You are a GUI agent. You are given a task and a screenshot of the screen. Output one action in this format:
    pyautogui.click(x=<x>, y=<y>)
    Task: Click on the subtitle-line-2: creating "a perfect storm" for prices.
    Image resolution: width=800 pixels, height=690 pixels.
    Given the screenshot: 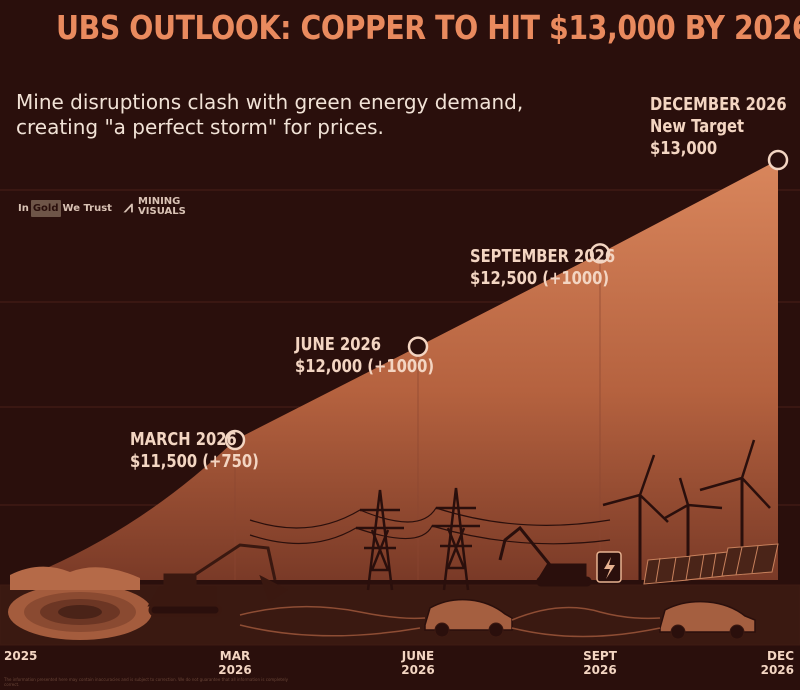 What is the action you would take?
    pyautogui.click(x=200, y=127)
    